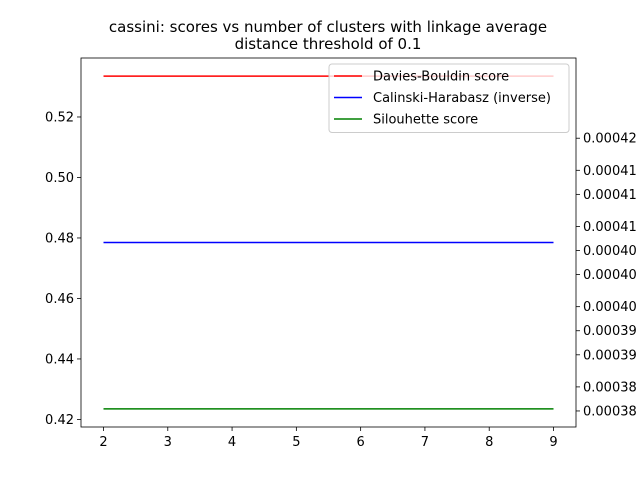 The width and height of the screenshot is (640, 480). Describe the element at coordinates (103, 442) in the screenshot. I see `x-tick-label: 2` at that location.